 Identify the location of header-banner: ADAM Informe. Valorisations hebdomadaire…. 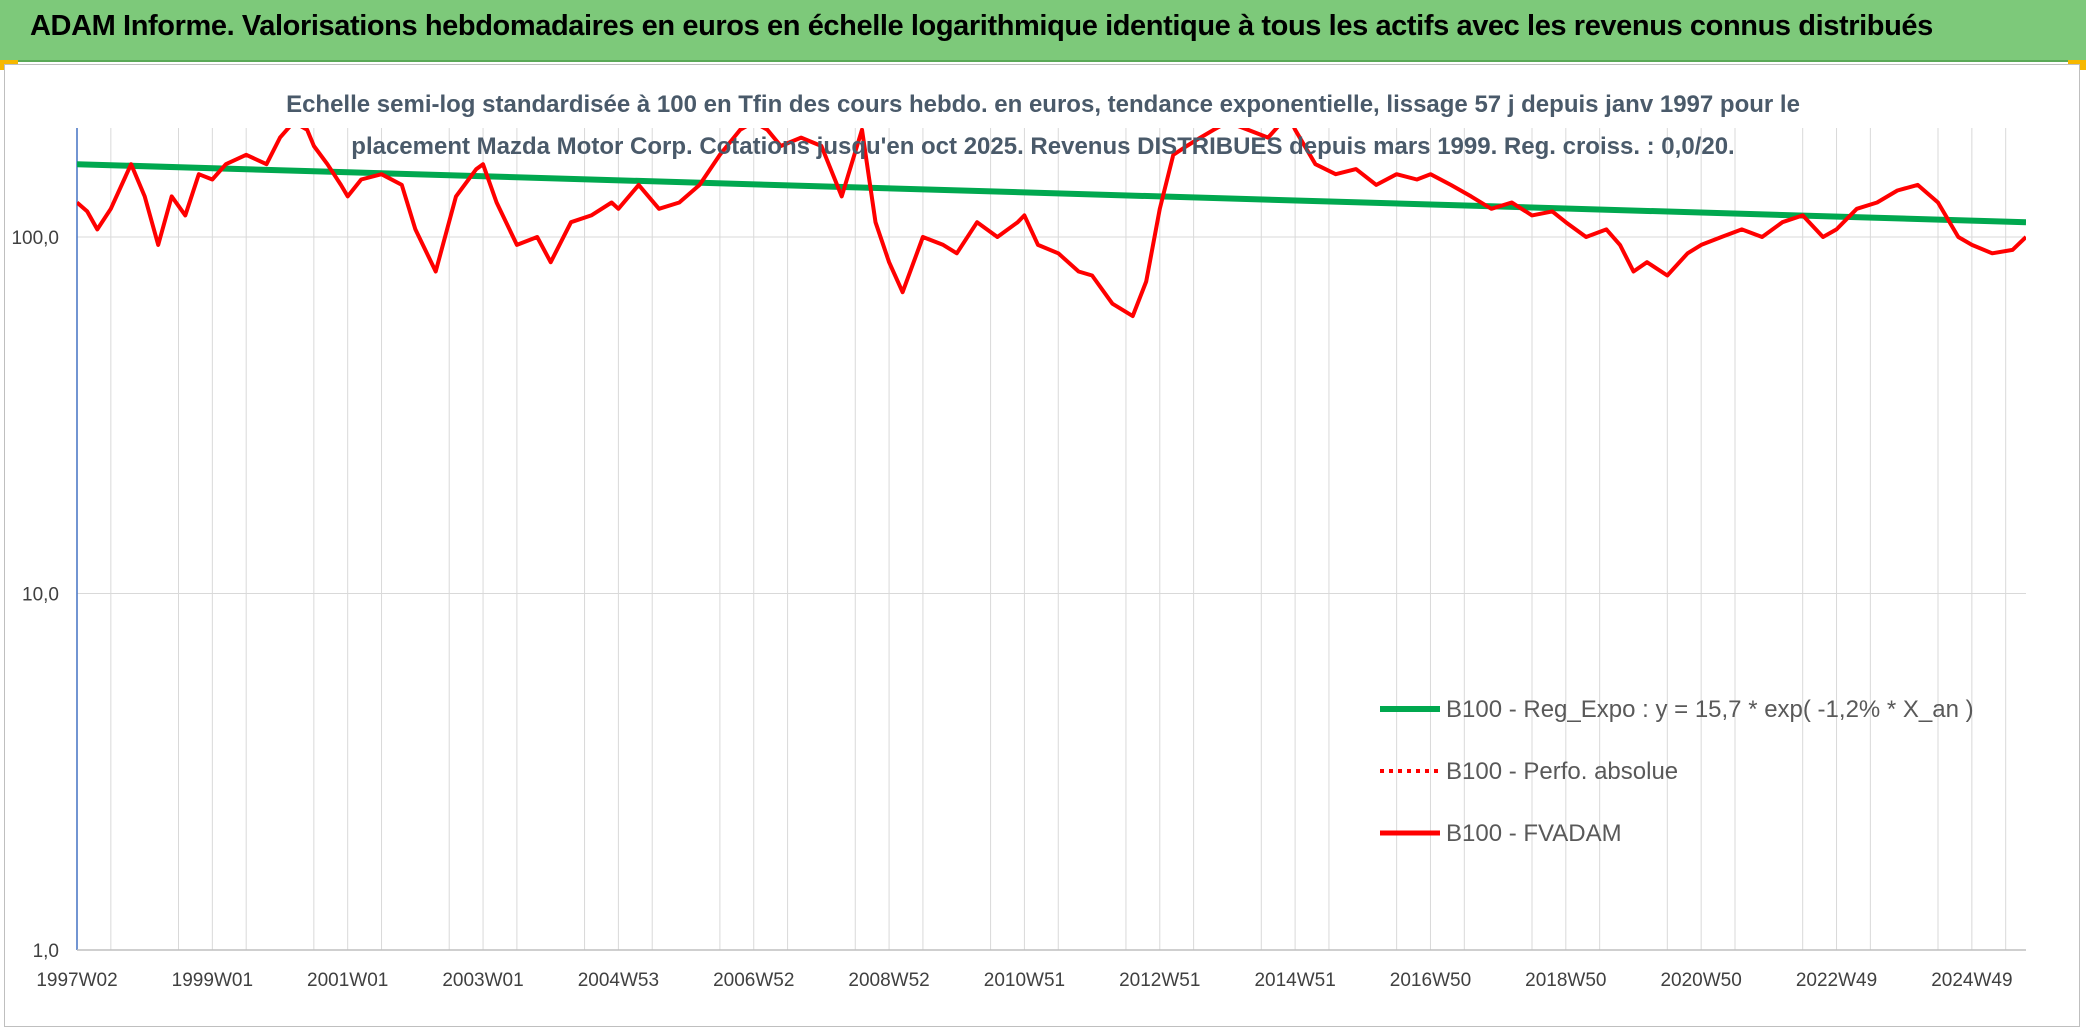
(1043, 31).